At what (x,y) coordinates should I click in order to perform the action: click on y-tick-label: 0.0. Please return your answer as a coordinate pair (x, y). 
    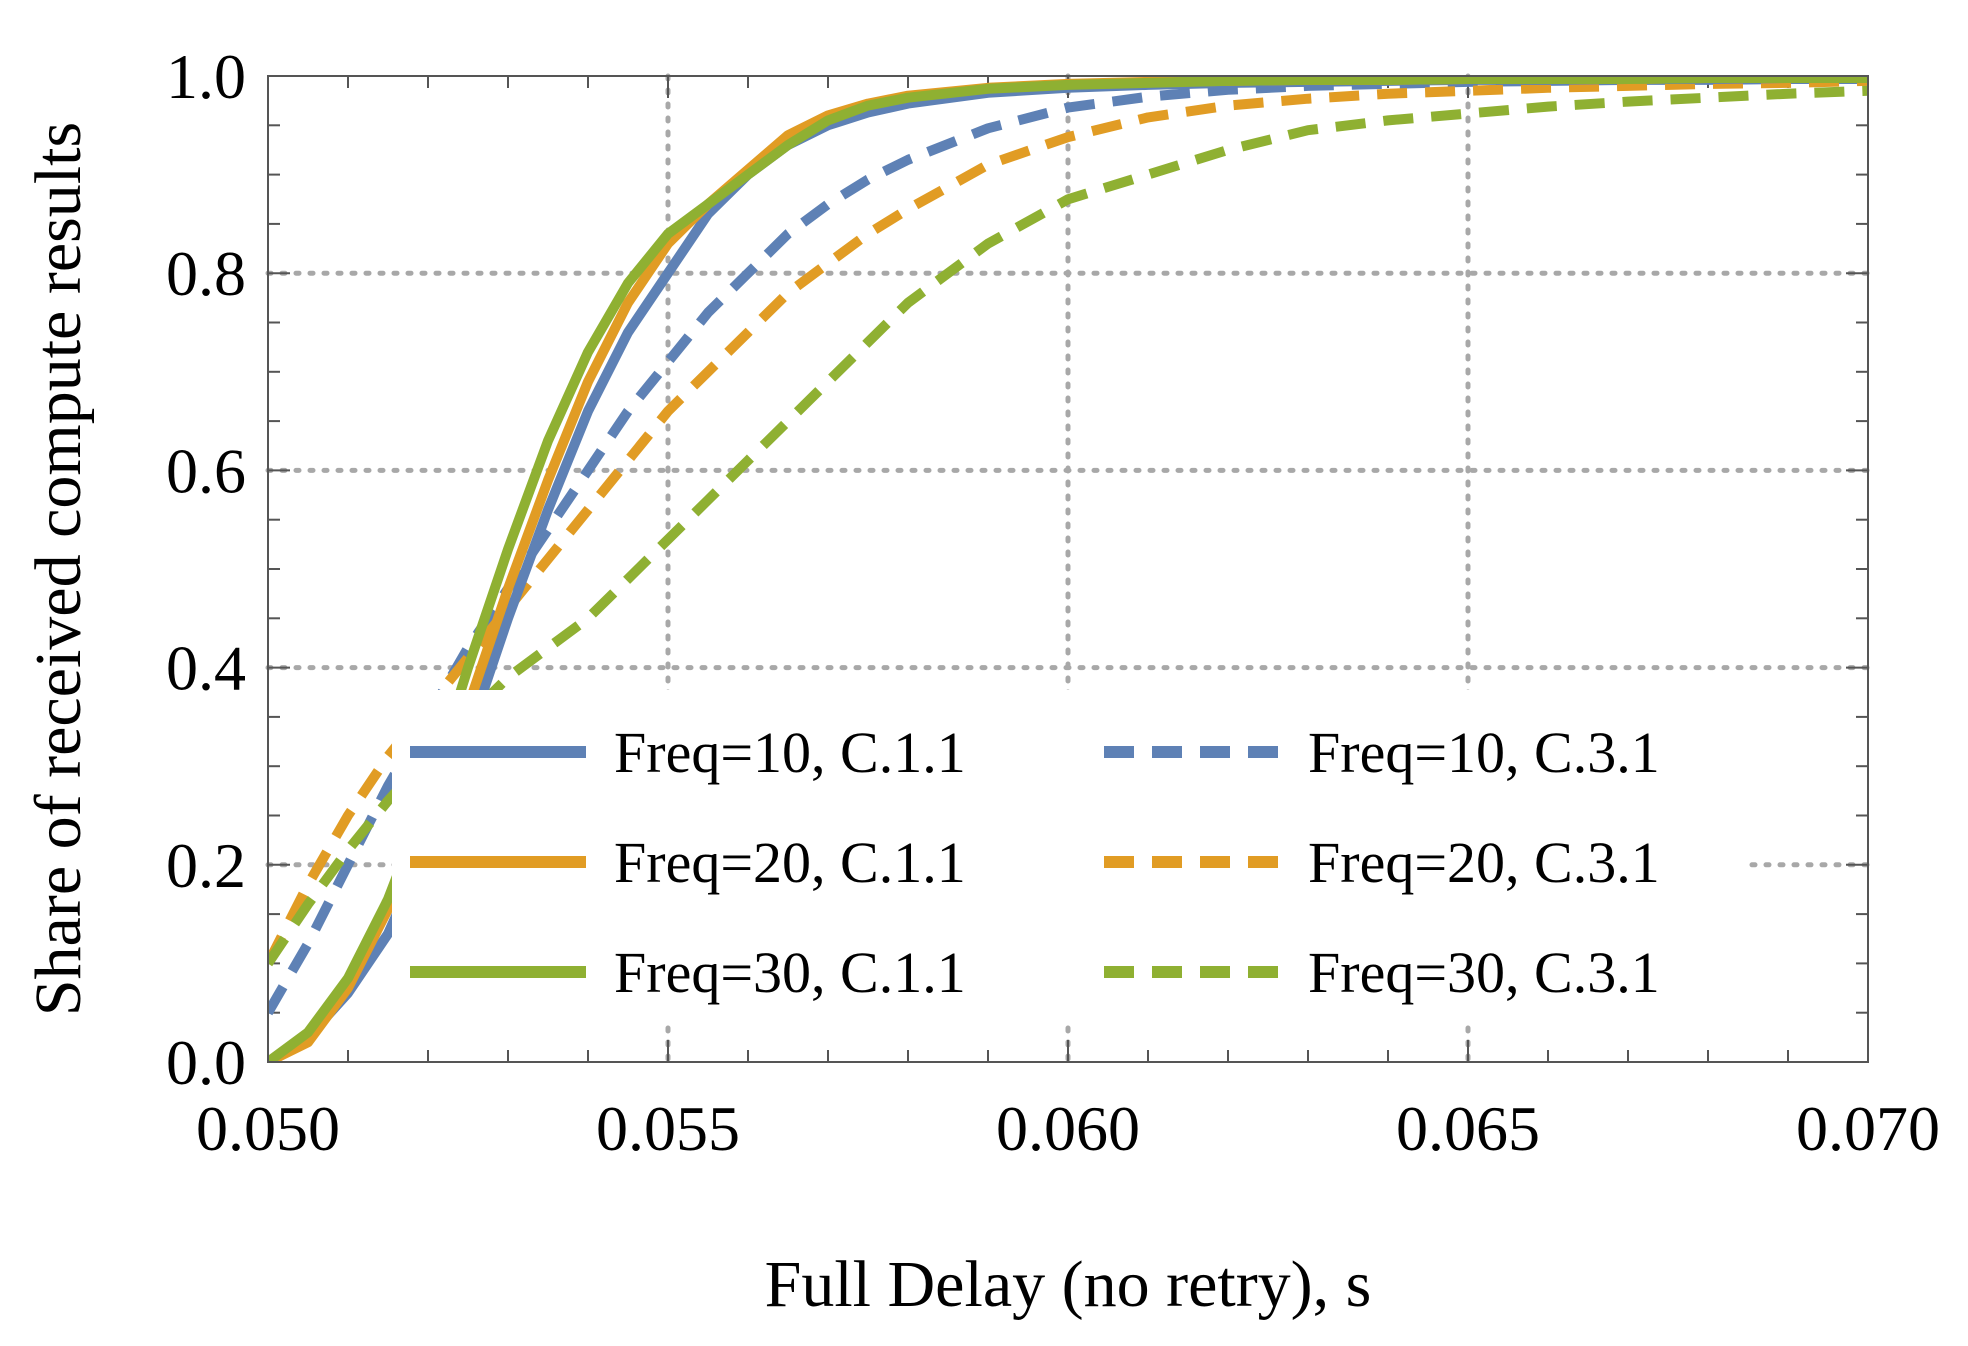
    Looking at the image, I should click on (206, 1062).